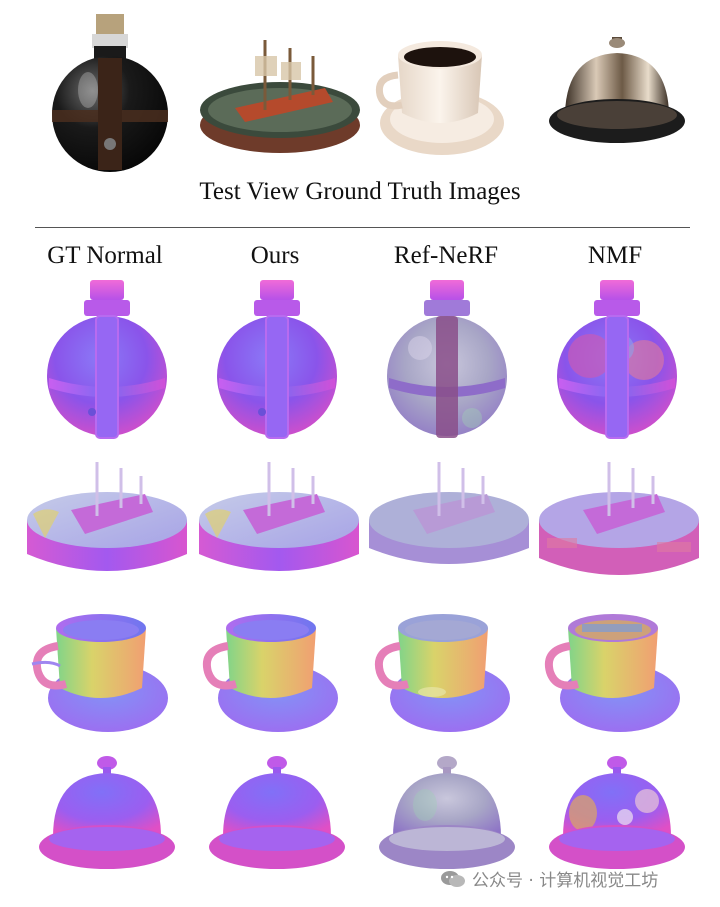 The width and height of the screenshot is (720, 907). I want to click on normal-bell-gt, so click(121, 815).